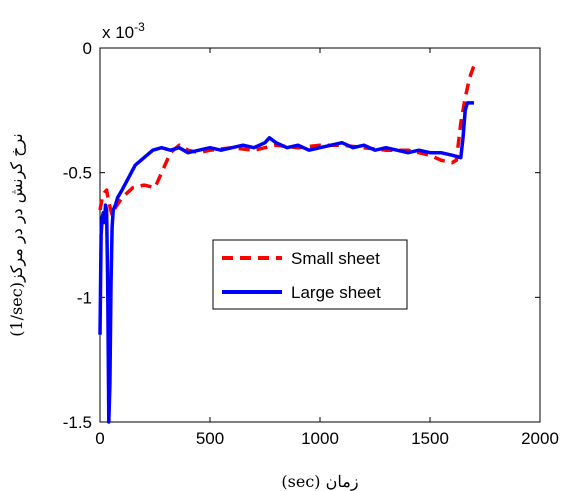 The image size is (563, 491). I want to click on legend-label-small-sheet: Small sheet, so click(335, 258).